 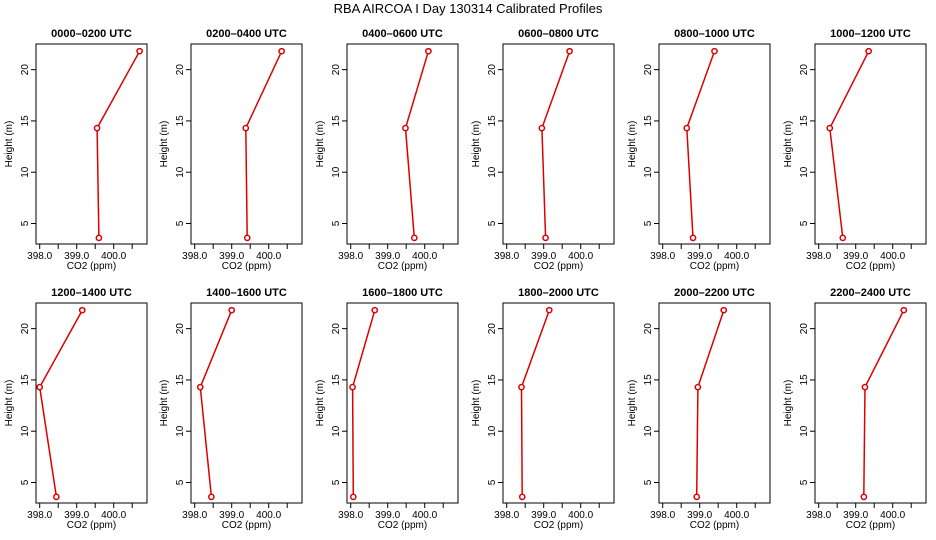 What do you see at coordinates (714, 293) in the screenshot?
I see `panel-title: 2000–2200 UTC` at bounding box center [714, 293].